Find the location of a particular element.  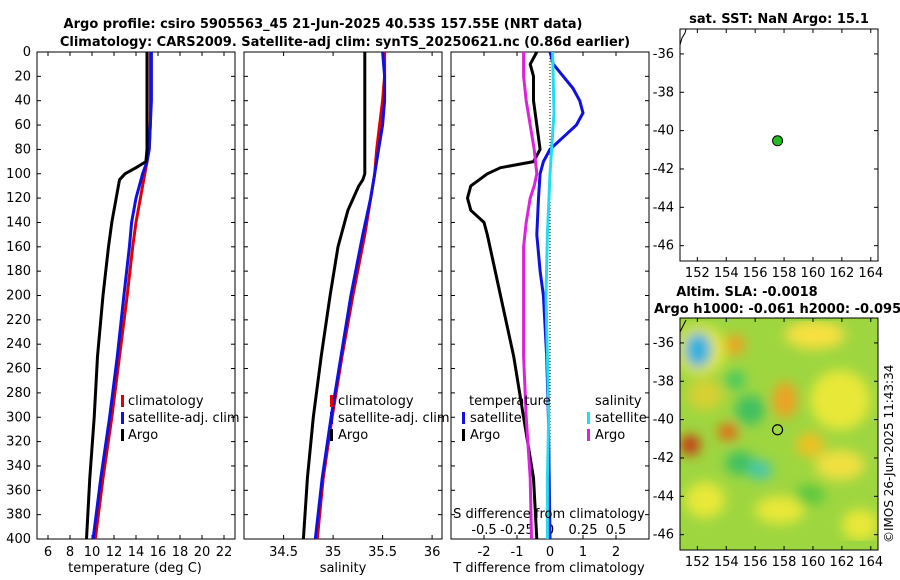

sla-argo-position-marker is located at coordinates (777, 430).